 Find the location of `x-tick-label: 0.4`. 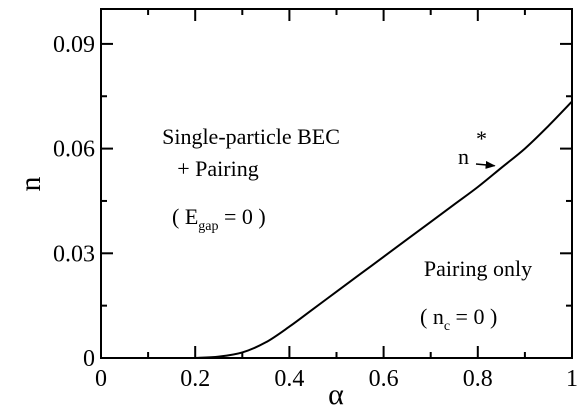

x-tick-label: 0.4 is located at coordinates (289, 379).